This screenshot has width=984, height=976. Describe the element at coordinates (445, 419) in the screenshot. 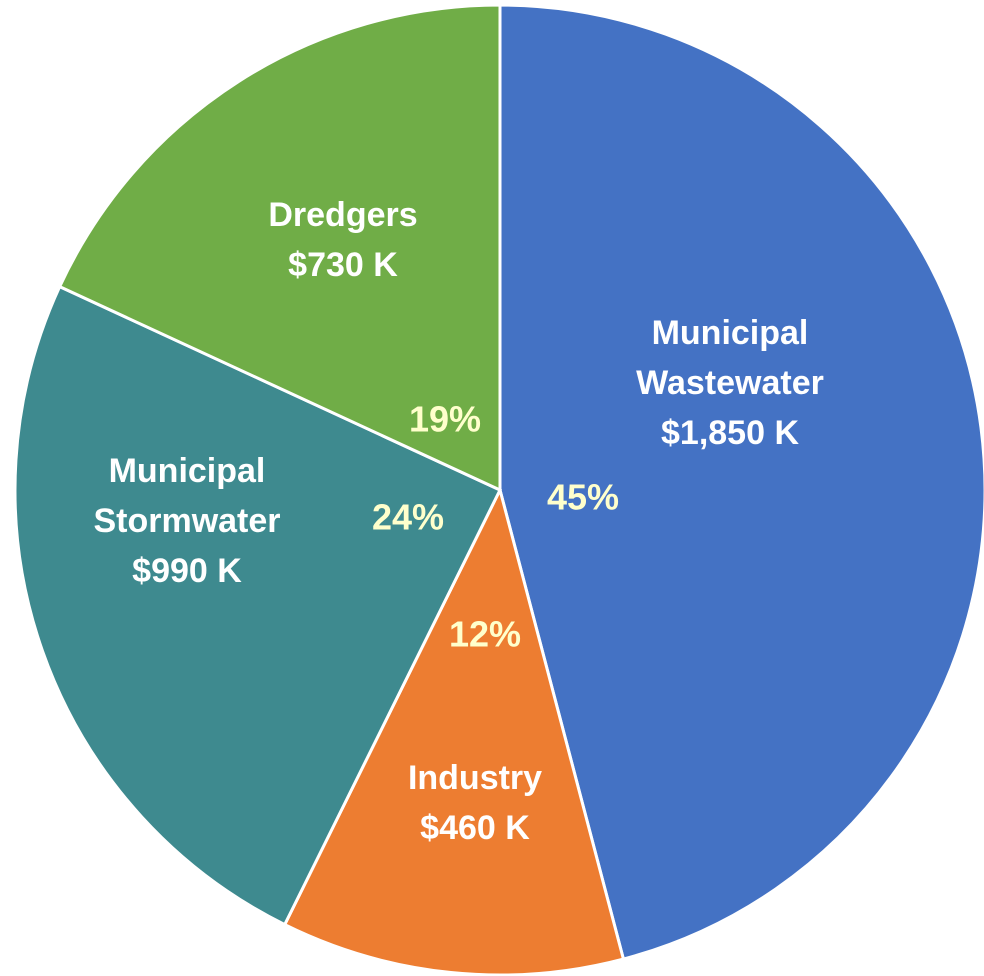

I see `percent-label: 19%` at that location.